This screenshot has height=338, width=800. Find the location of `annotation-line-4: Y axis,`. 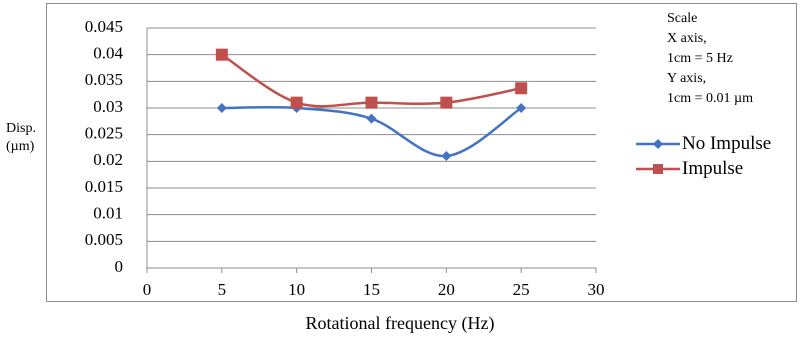

annotation-line-4: Y axis, is located at coordinates (687, 78).